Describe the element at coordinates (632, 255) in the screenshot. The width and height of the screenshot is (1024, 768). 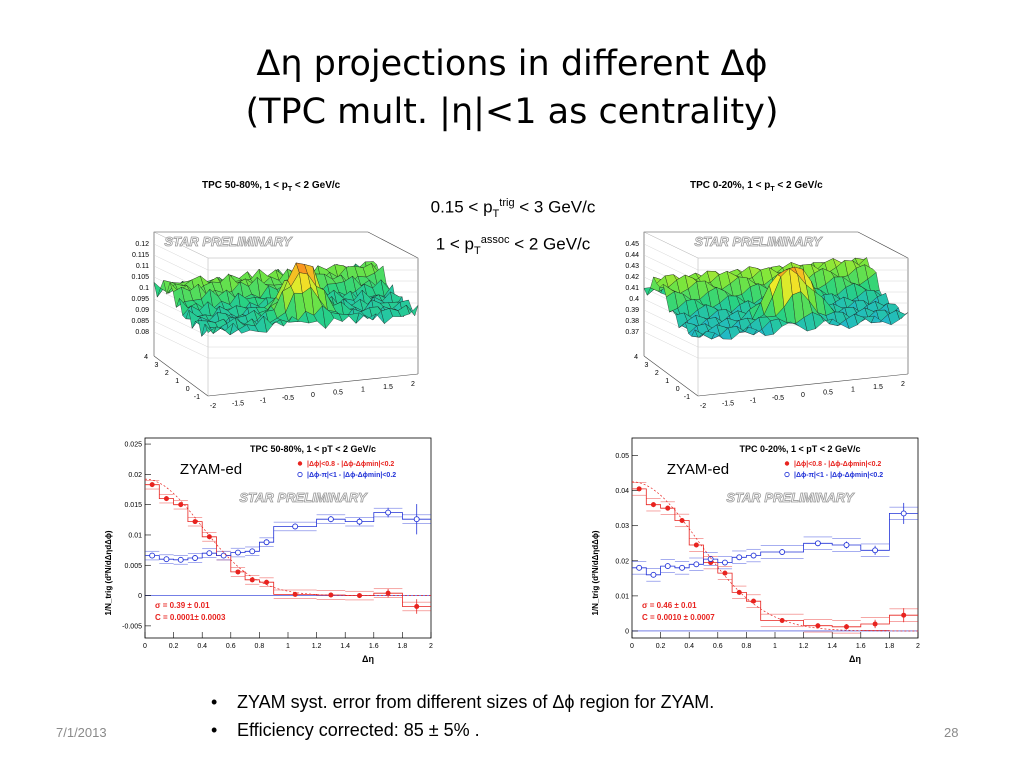
I see `z-tick-label: 0.44` at that location.